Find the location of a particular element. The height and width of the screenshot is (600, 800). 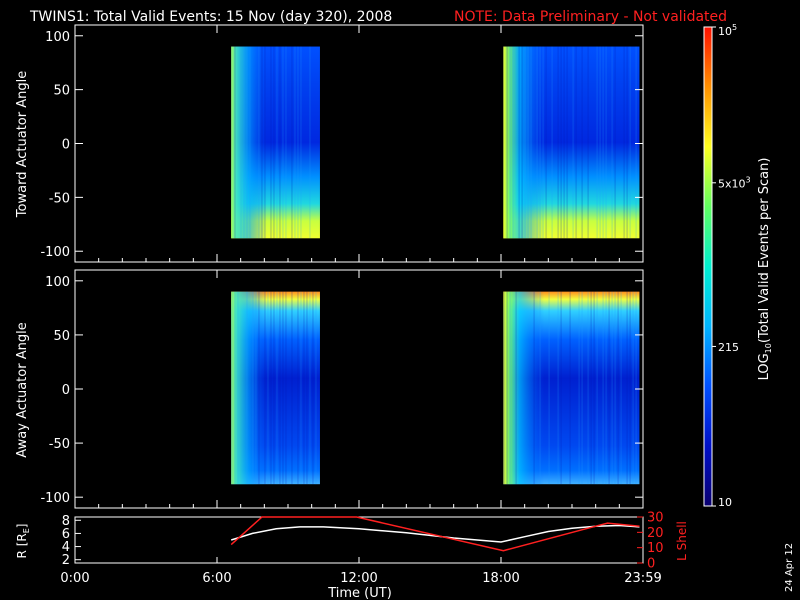

orbit-xtick-label: 0:00 is located at coordinates (74, 578).